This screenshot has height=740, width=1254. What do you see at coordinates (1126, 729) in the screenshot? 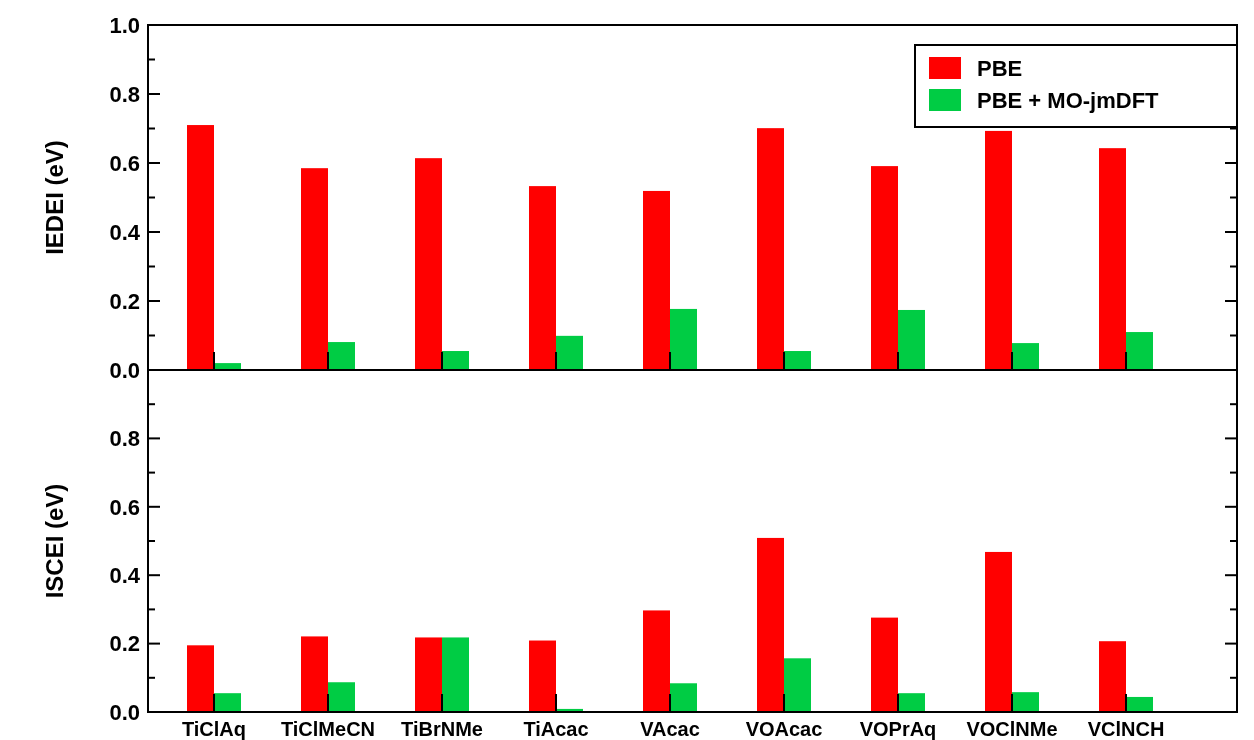
I see `x-tick-label: VClNCH` at bounding box center [1126, 729].